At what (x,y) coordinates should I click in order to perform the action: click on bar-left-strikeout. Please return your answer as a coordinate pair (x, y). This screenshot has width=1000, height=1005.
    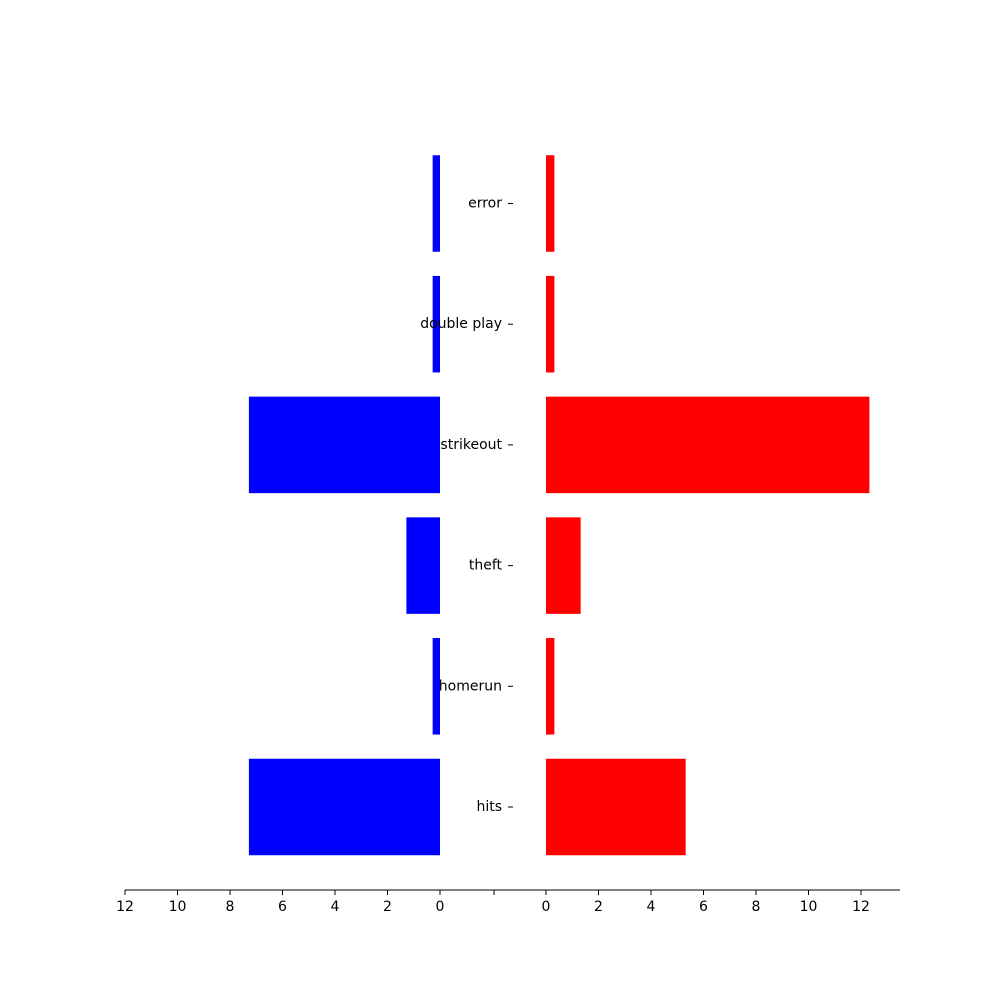
    Looking at the image, I should click on (344, 445).